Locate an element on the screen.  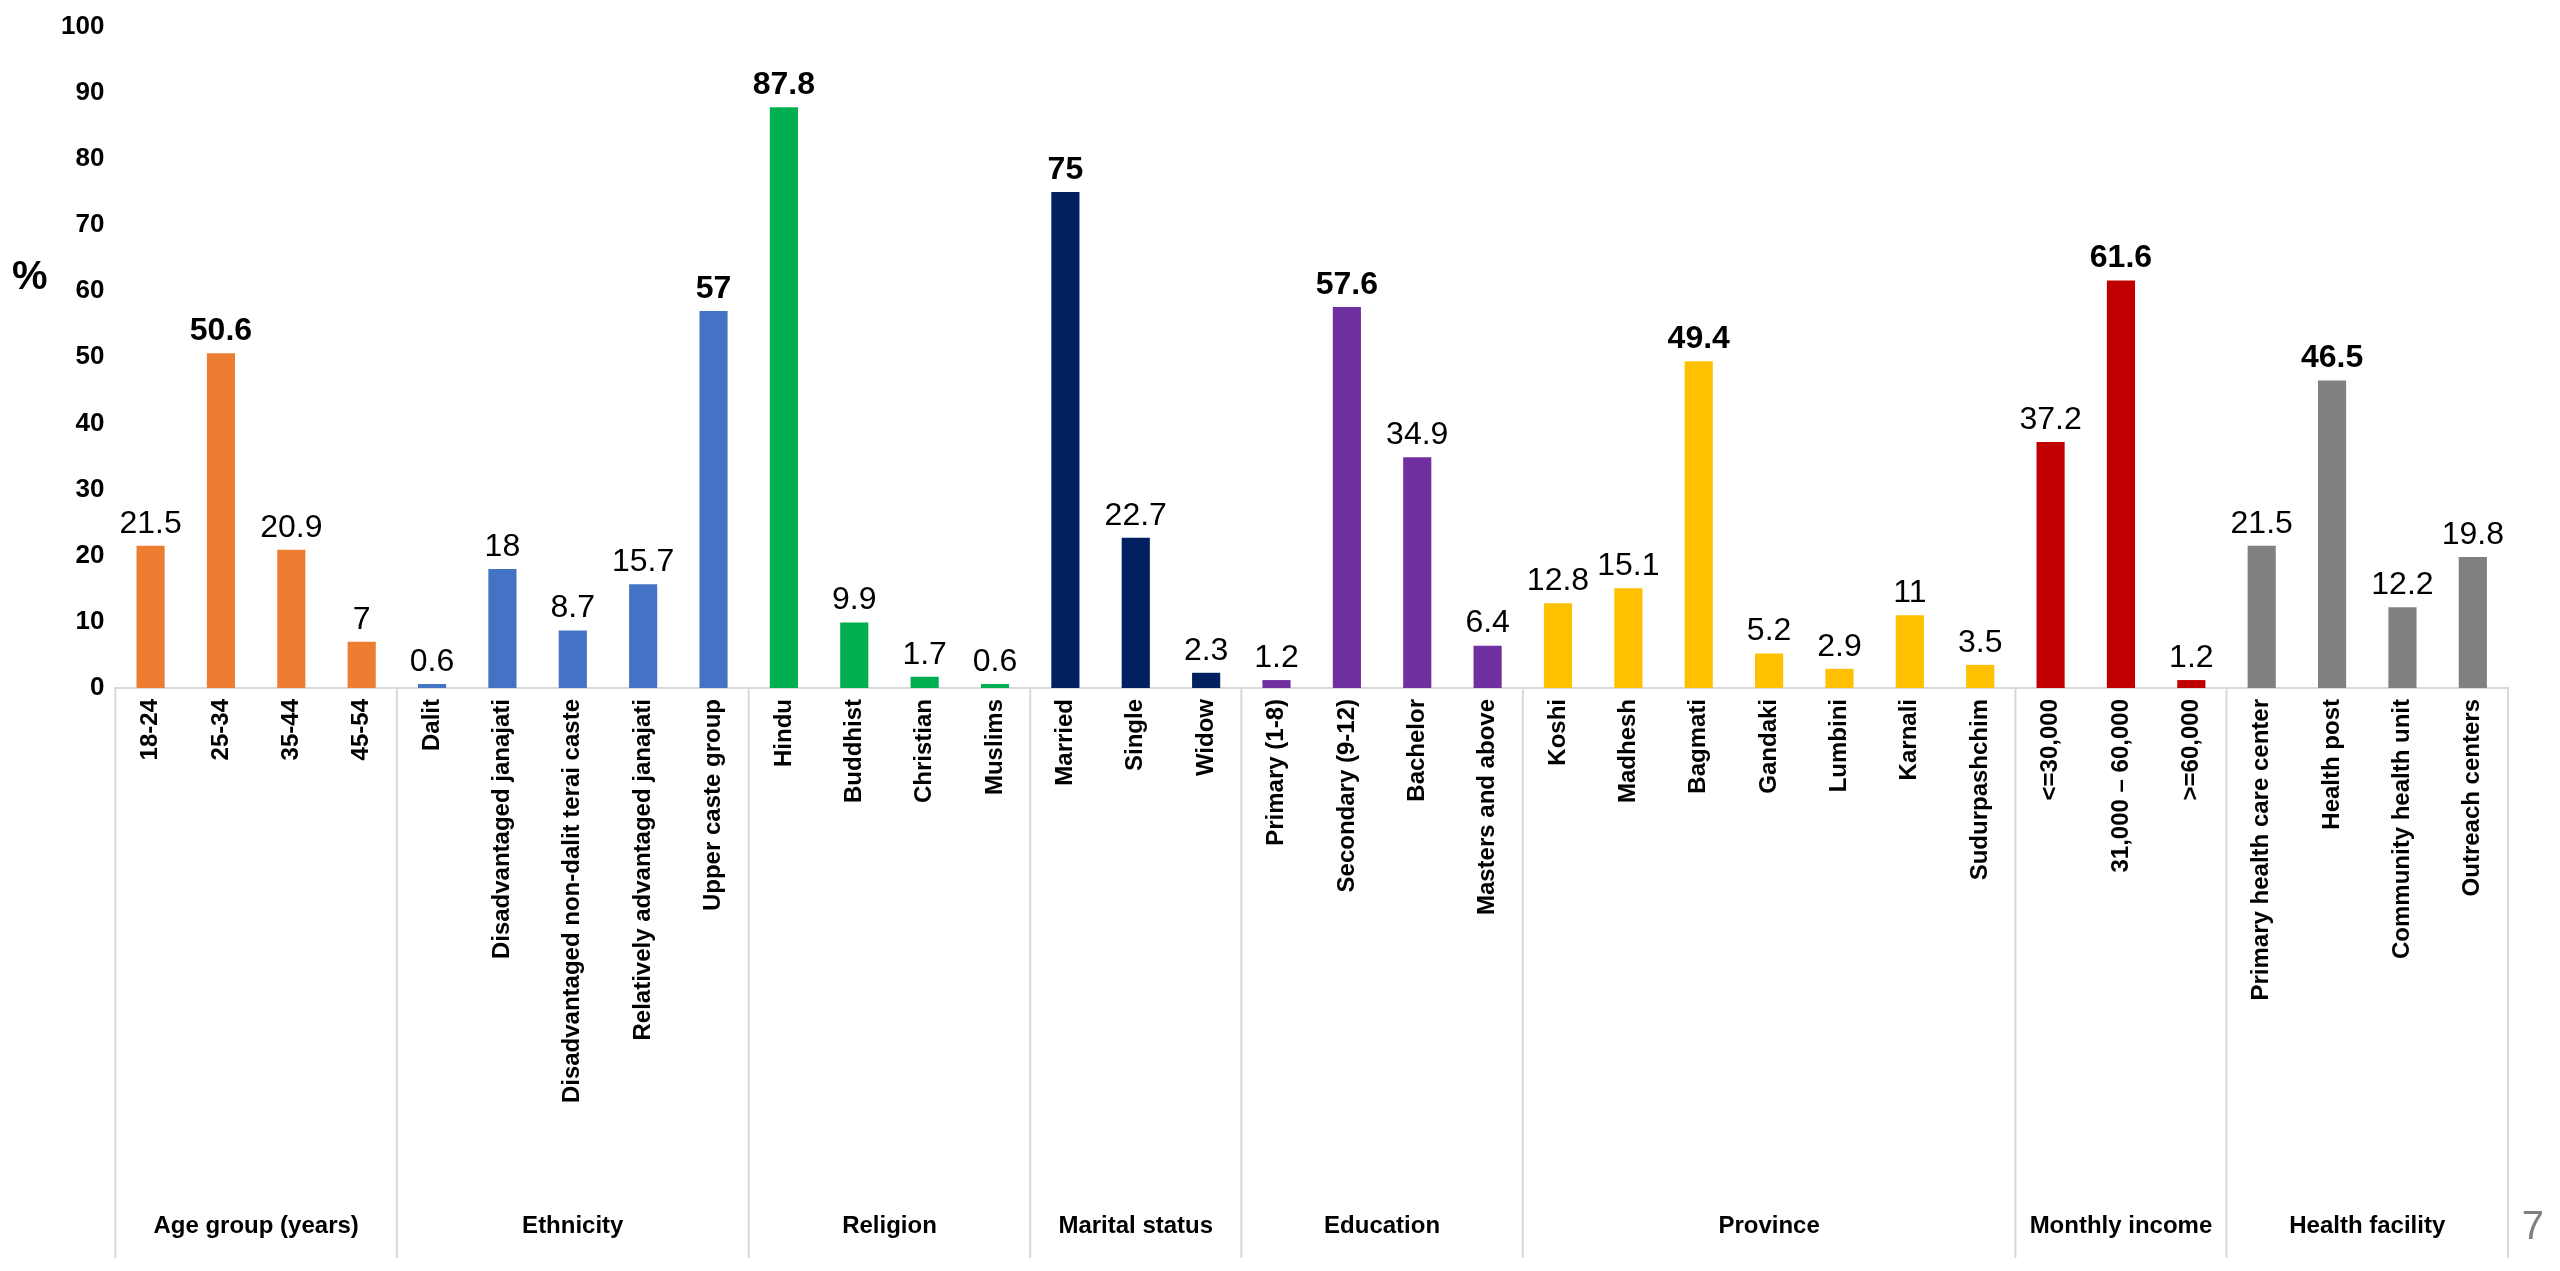
x-tick-label: Relatively advantaged janajati is located at coordinates (641, 870).